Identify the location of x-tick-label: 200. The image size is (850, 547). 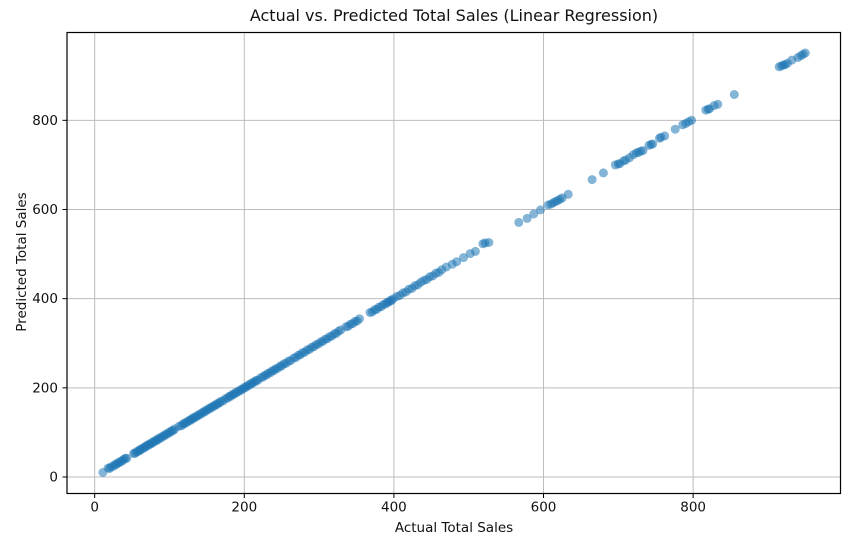
(244, 508).